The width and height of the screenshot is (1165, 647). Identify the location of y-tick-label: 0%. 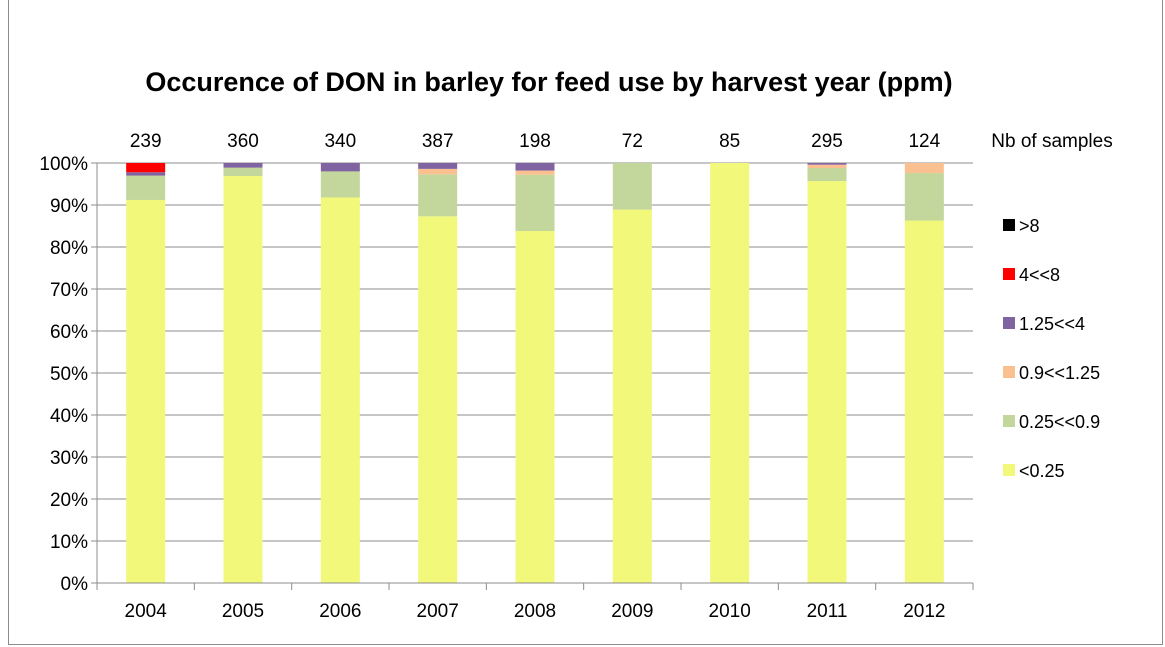
(75, 584).